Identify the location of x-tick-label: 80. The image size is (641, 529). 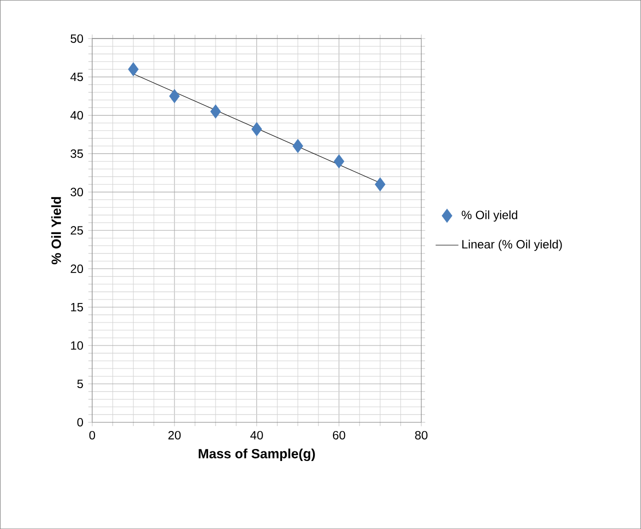
(421, 435).